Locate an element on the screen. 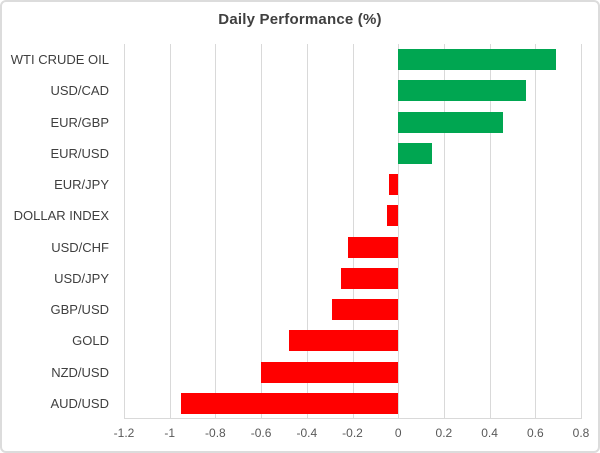 The height and width of the screenshot is (453, 600). category-label: DOLLAR INDEX is located at coordinates (61, 216).